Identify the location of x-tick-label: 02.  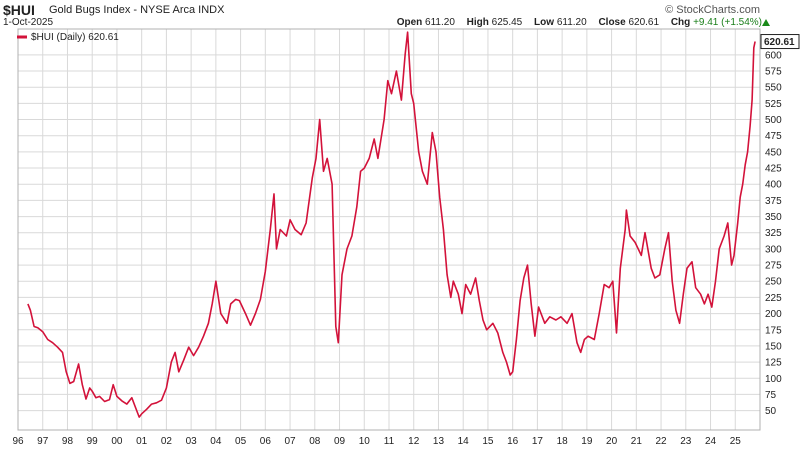
(167, 441).